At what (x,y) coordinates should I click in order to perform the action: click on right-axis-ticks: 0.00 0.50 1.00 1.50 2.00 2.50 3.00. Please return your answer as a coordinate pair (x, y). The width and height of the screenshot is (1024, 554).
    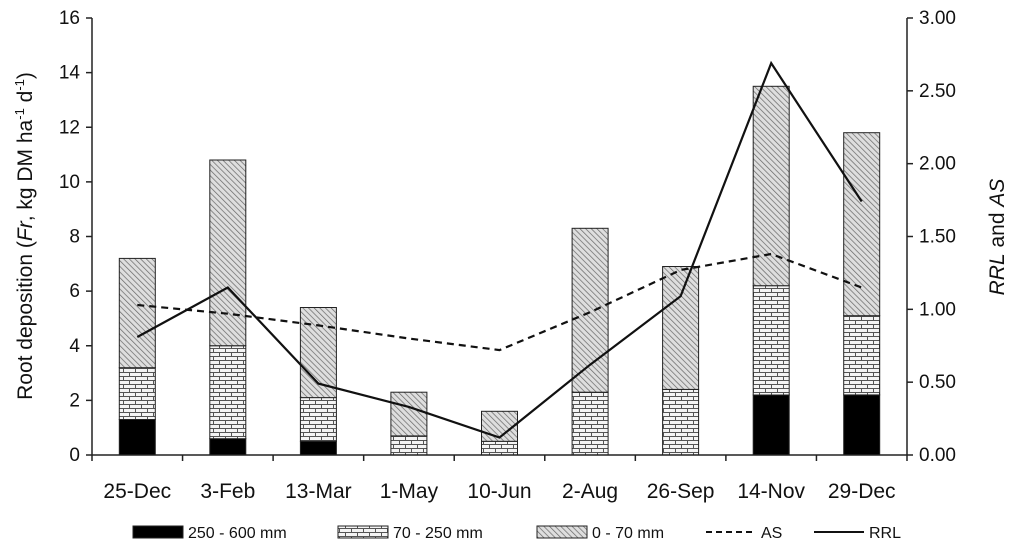
    Looking at the image, I should click on (931, 237).